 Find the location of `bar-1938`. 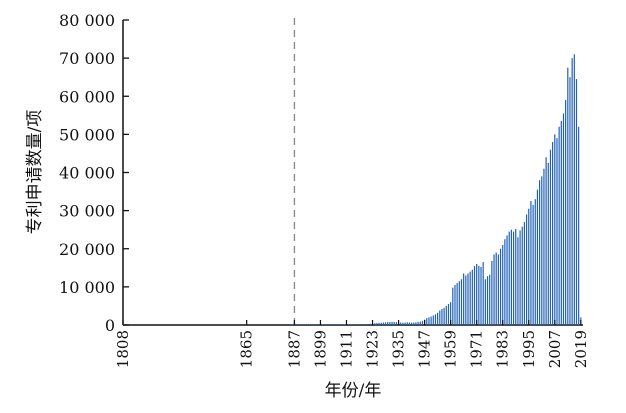

bar-1938 is located at coordinates (405, 323).